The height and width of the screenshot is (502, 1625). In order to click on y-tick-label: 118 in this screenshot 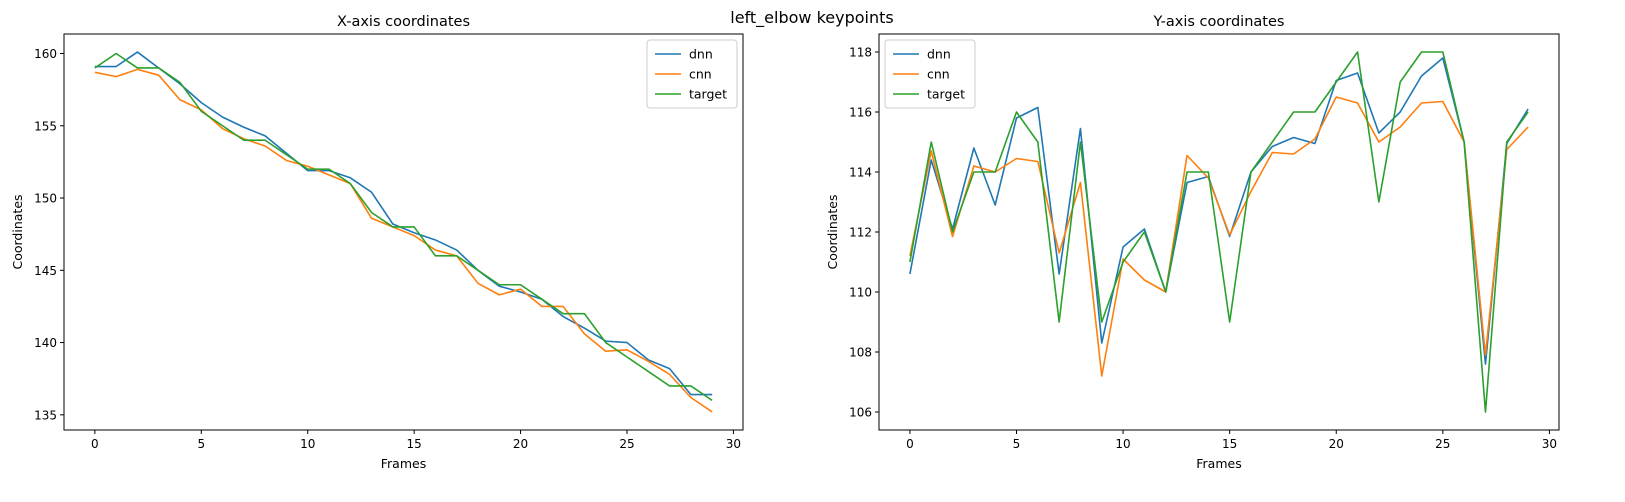, I will do `click(860, 53)`.